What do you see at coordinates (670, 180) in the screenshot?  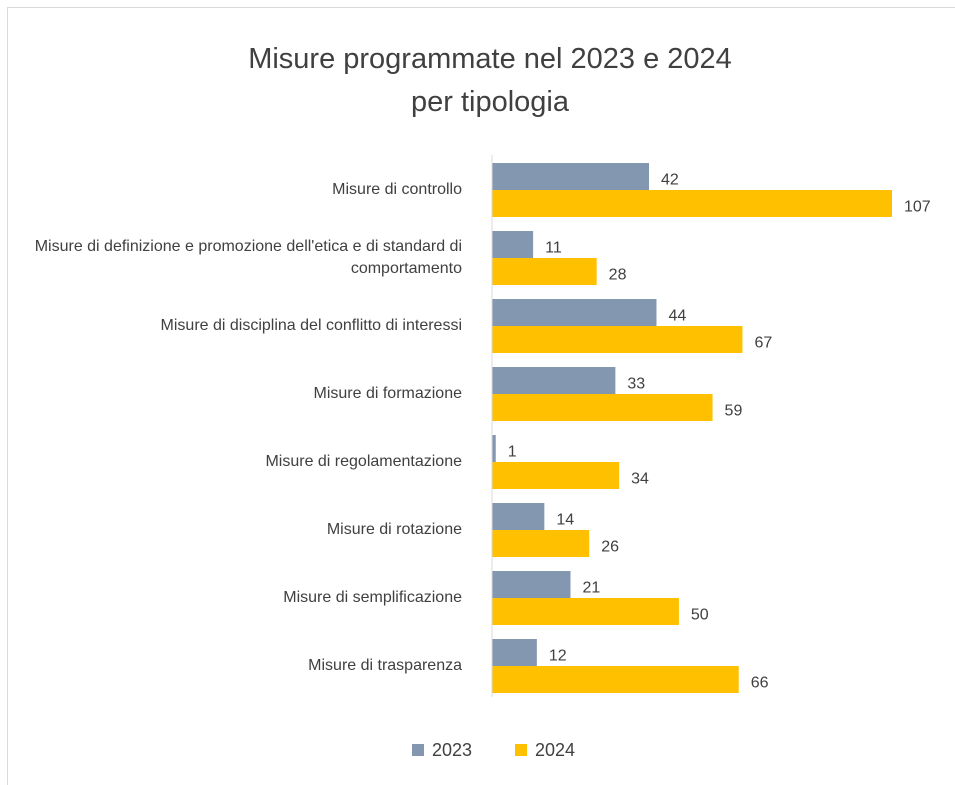 I see `data-label: 42` at bounding box center [670, 180].